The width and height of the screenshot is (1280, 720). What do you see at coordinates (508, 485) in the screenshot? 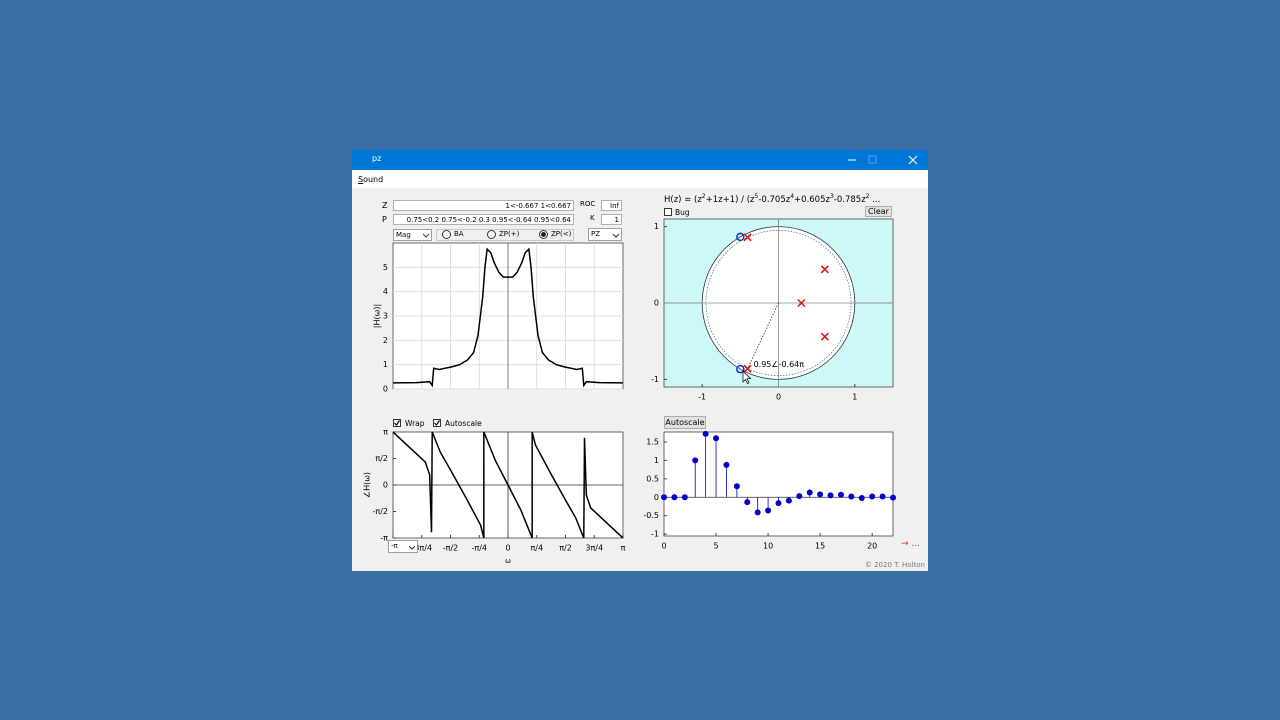
I see `response-curve` at bounding box center [508, 485].